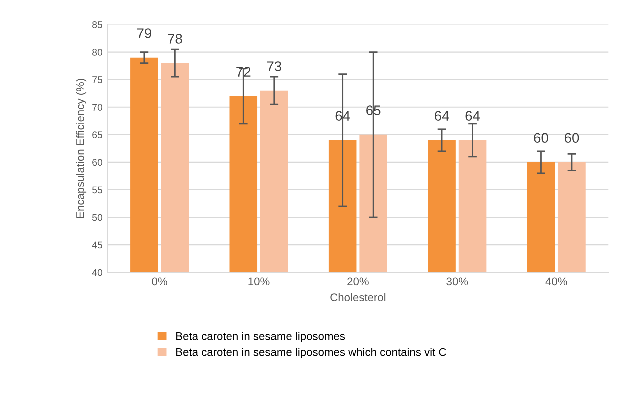 The height and width of the screenshot is (413, 634). What do you see at coordinates (97, 245) in the screenshot?
I see `y-tick-label: 45` at bounding box center [97, 245].